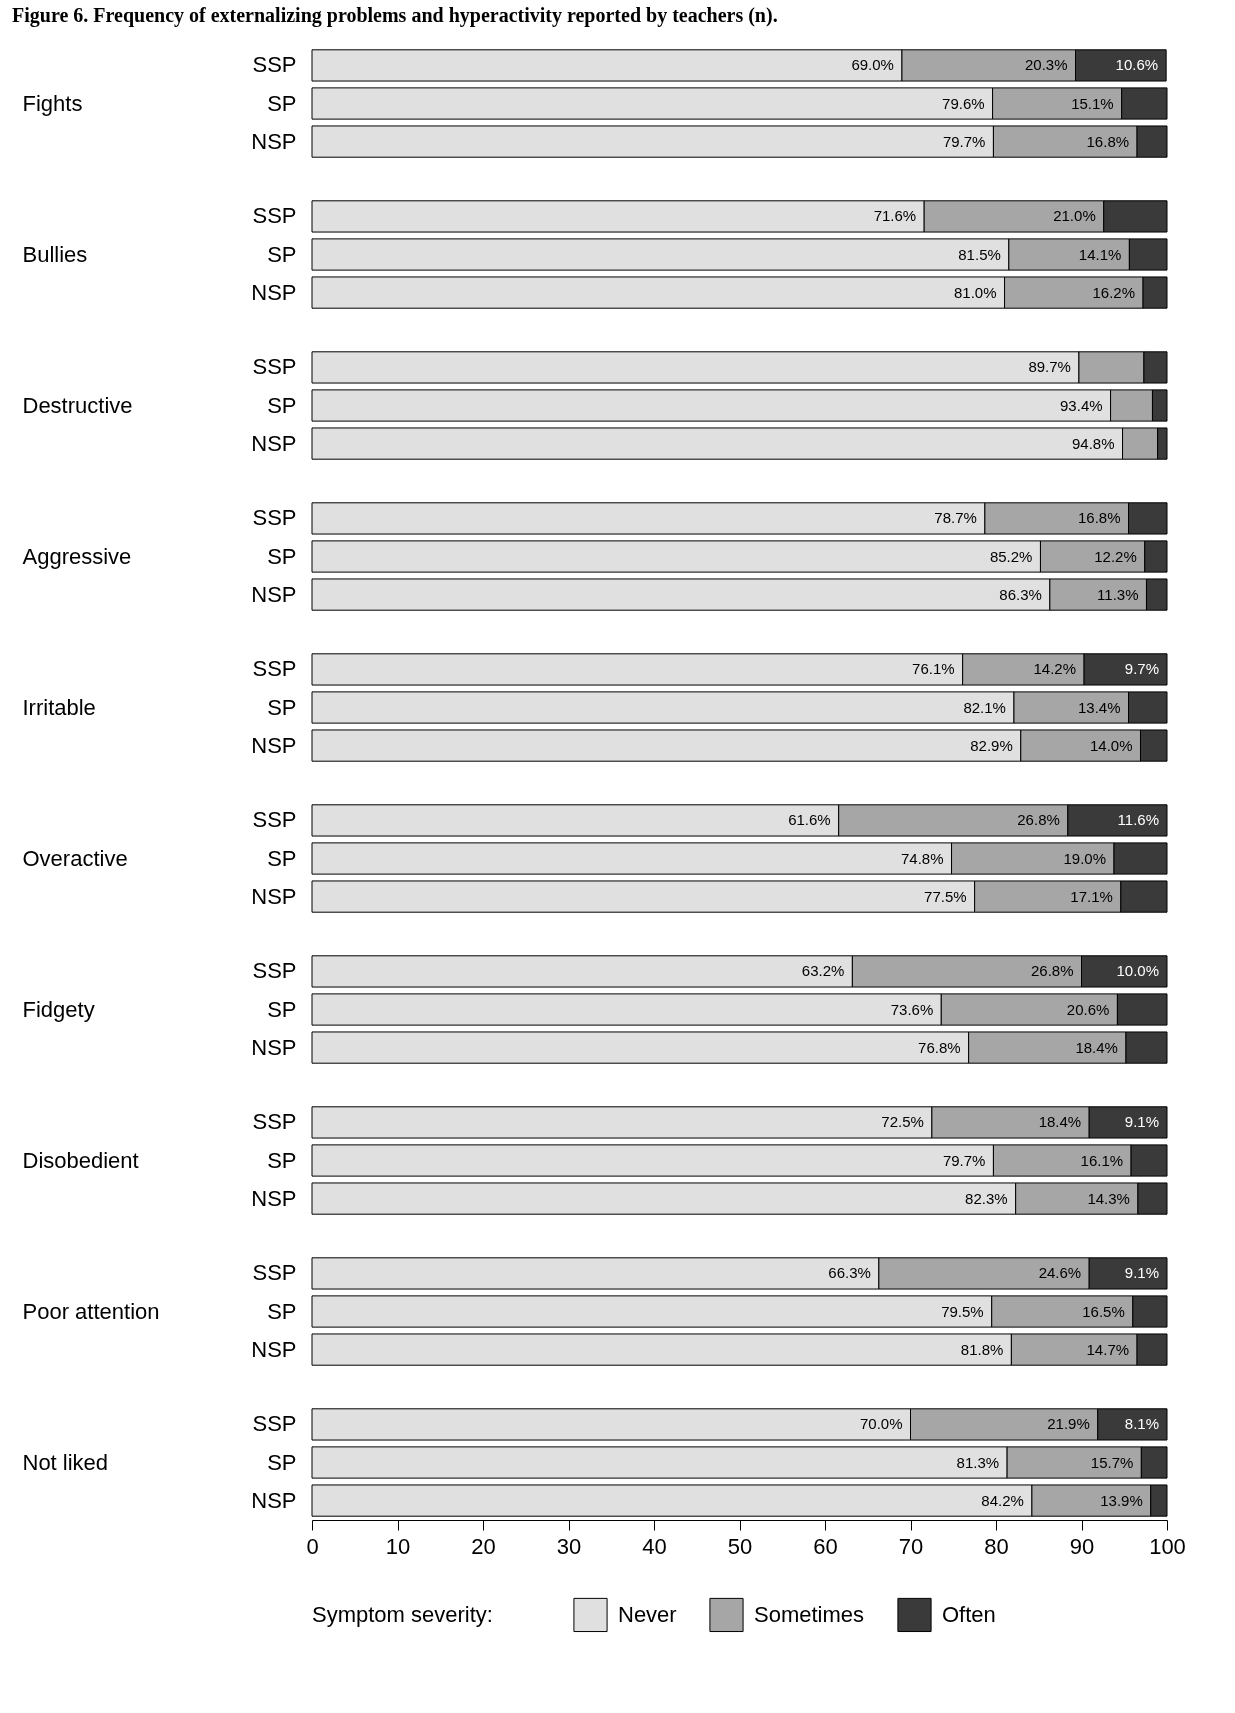  Describe the element at coordinates (1137, 65) in the screenshot. I see `data-label: 10.6%` at that location.